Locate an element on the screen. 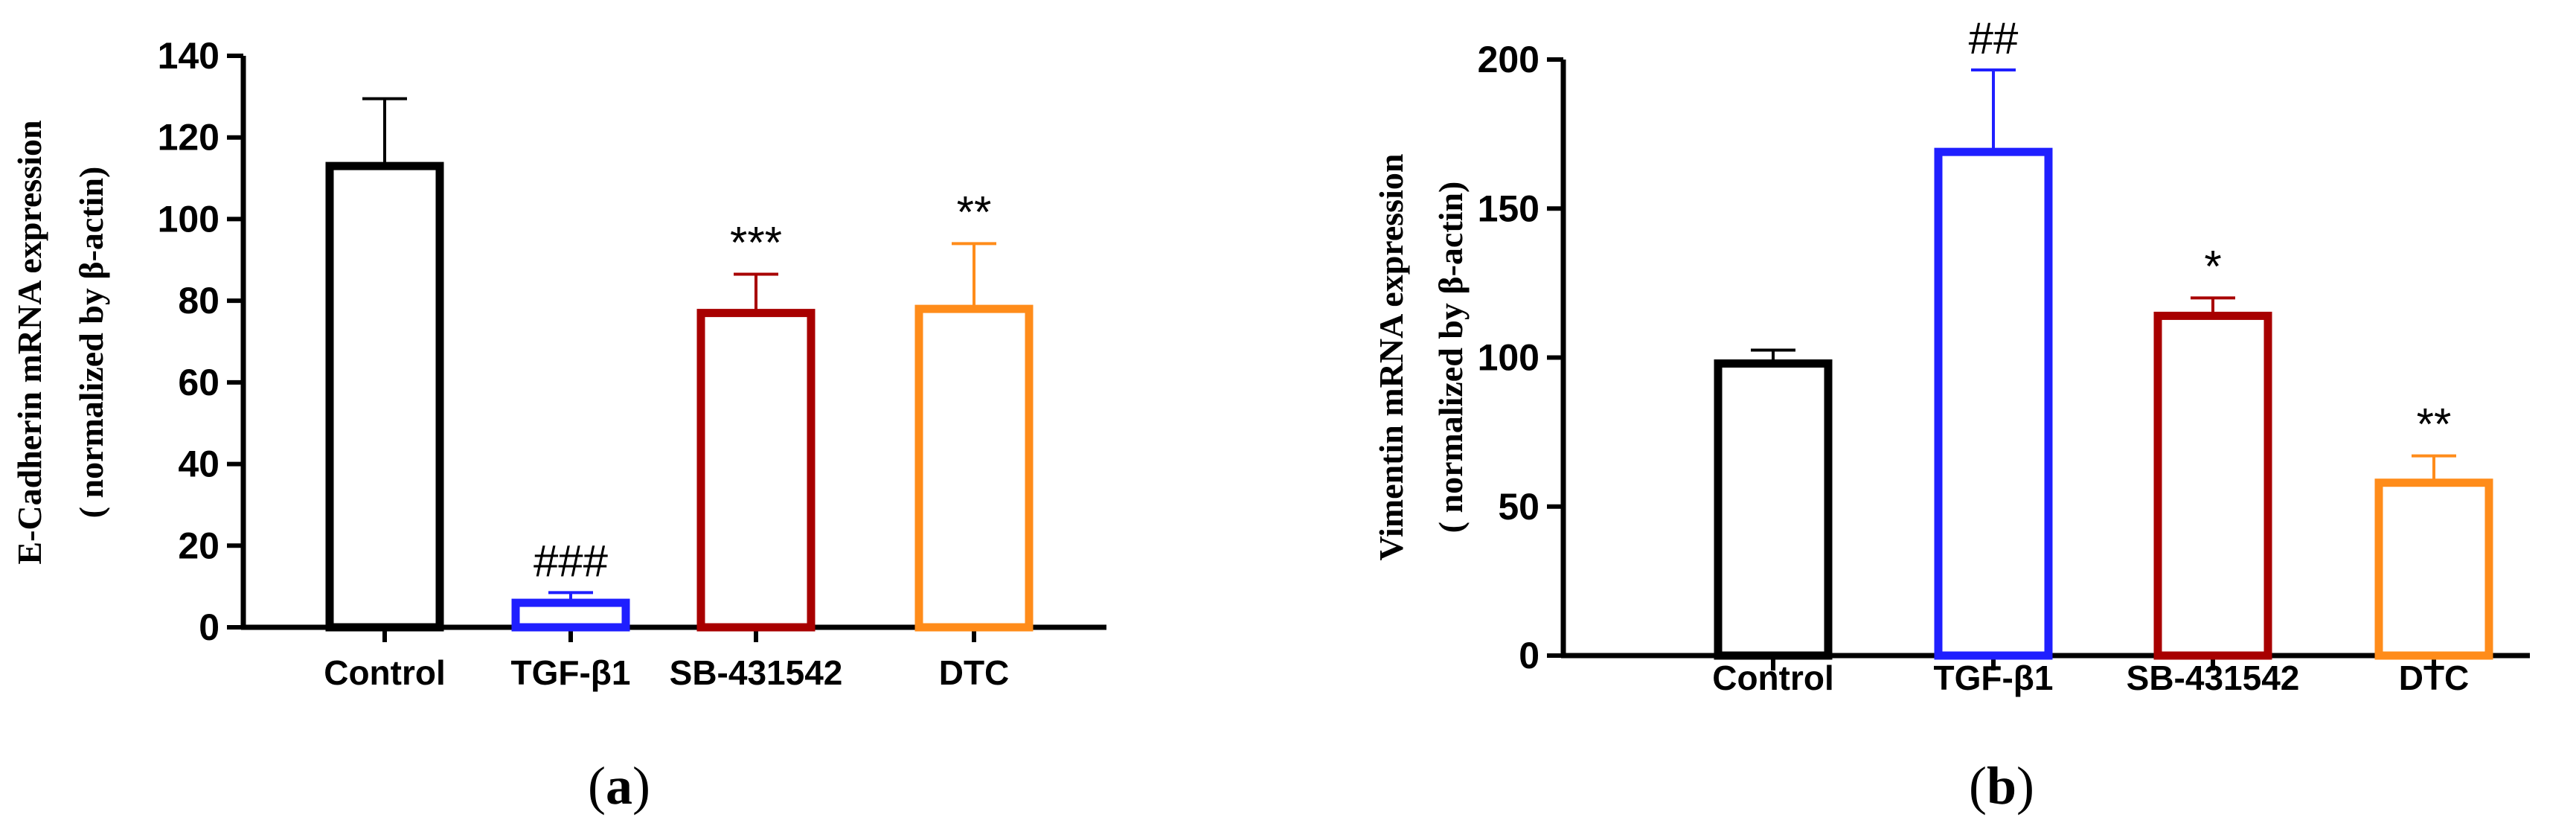 This screenshot has height=823, width=2576. y-tick-label: 80 is located at coordinates (199, 300).